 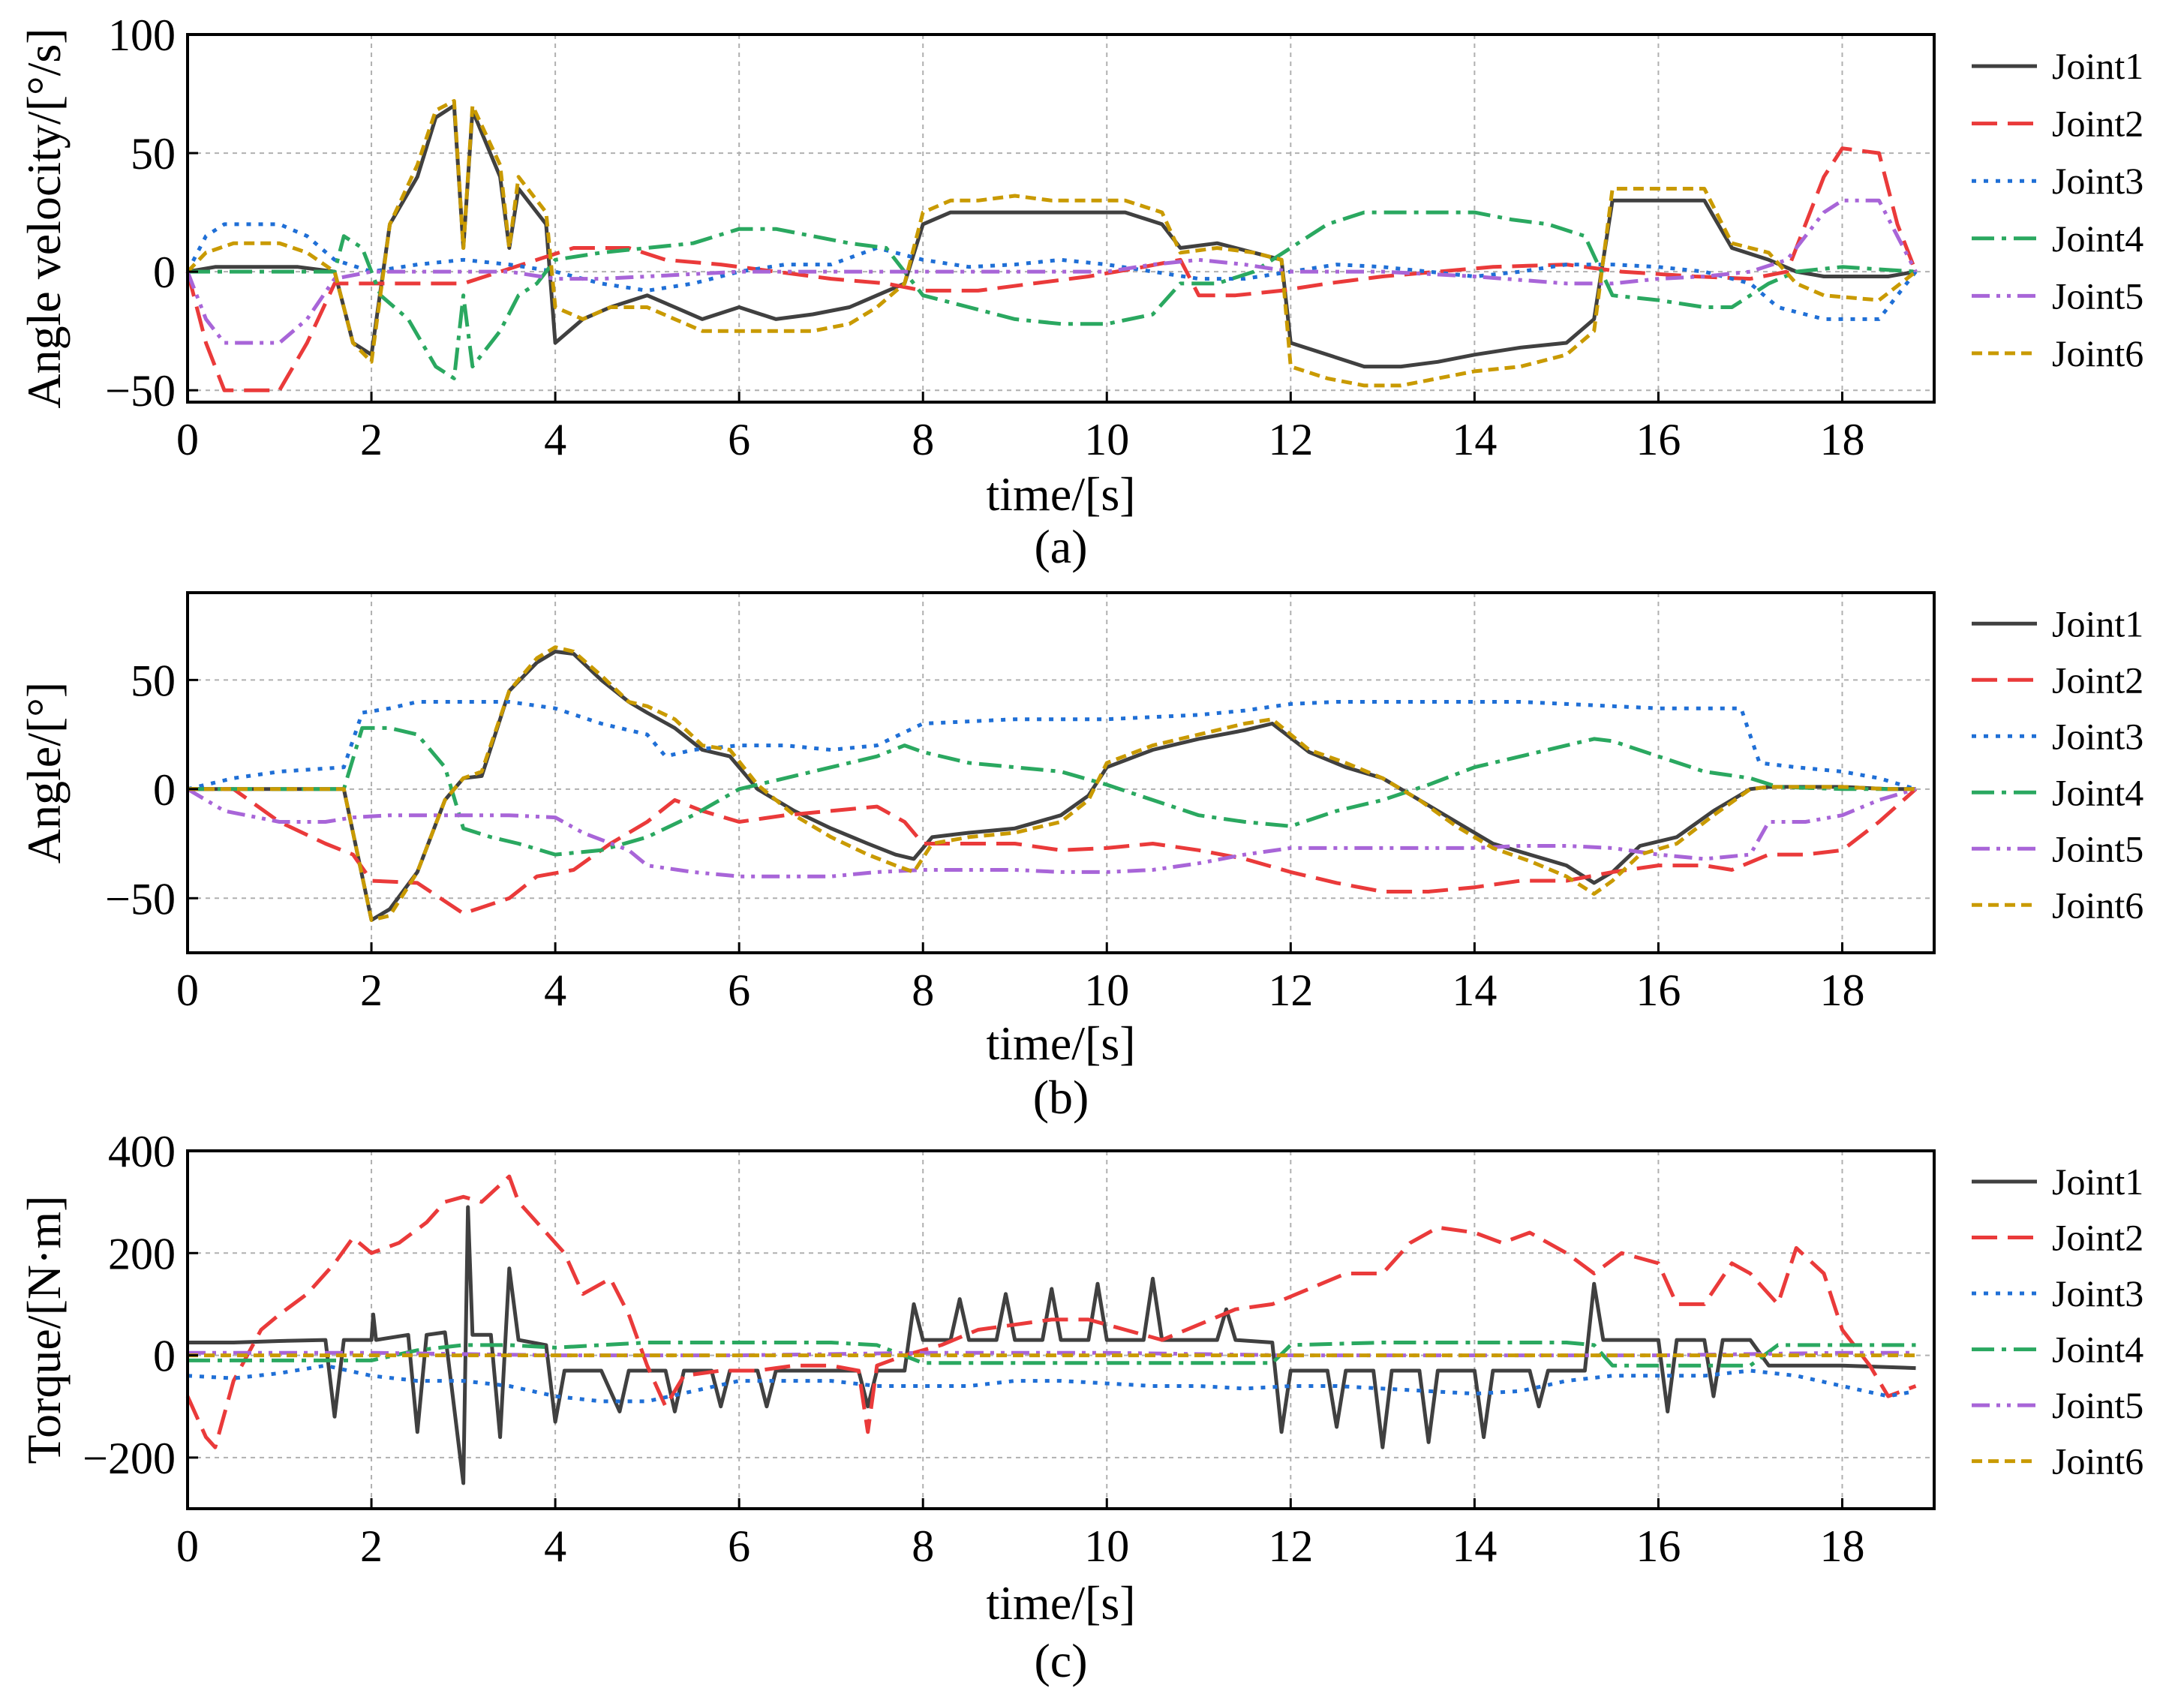 I want to click on y-axis-title: Torque/[N·m], so click(x=44, y=1329).